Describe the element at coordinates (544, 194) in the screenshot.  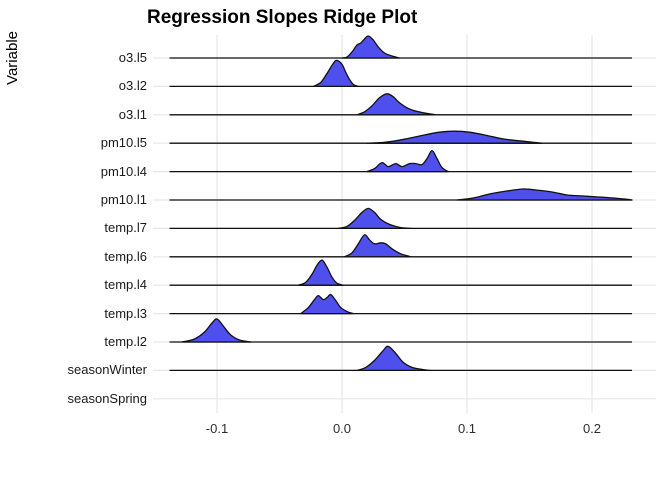
I see `ridge-pm10.l1` at that location.